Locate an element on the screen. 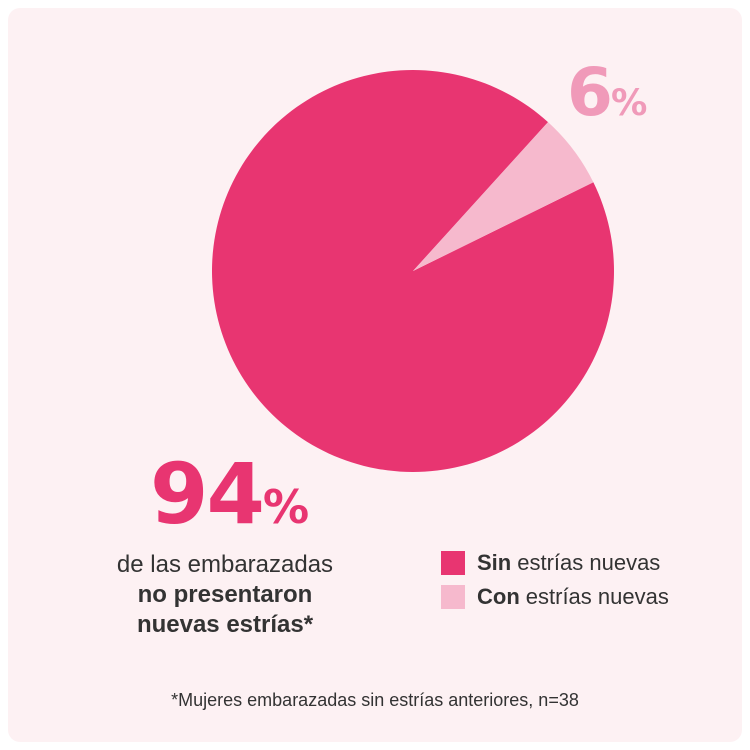 Image resolution: width=750 pixels, height=750 pixels. legend-swatch-sin is located at coordinates (453, 563).